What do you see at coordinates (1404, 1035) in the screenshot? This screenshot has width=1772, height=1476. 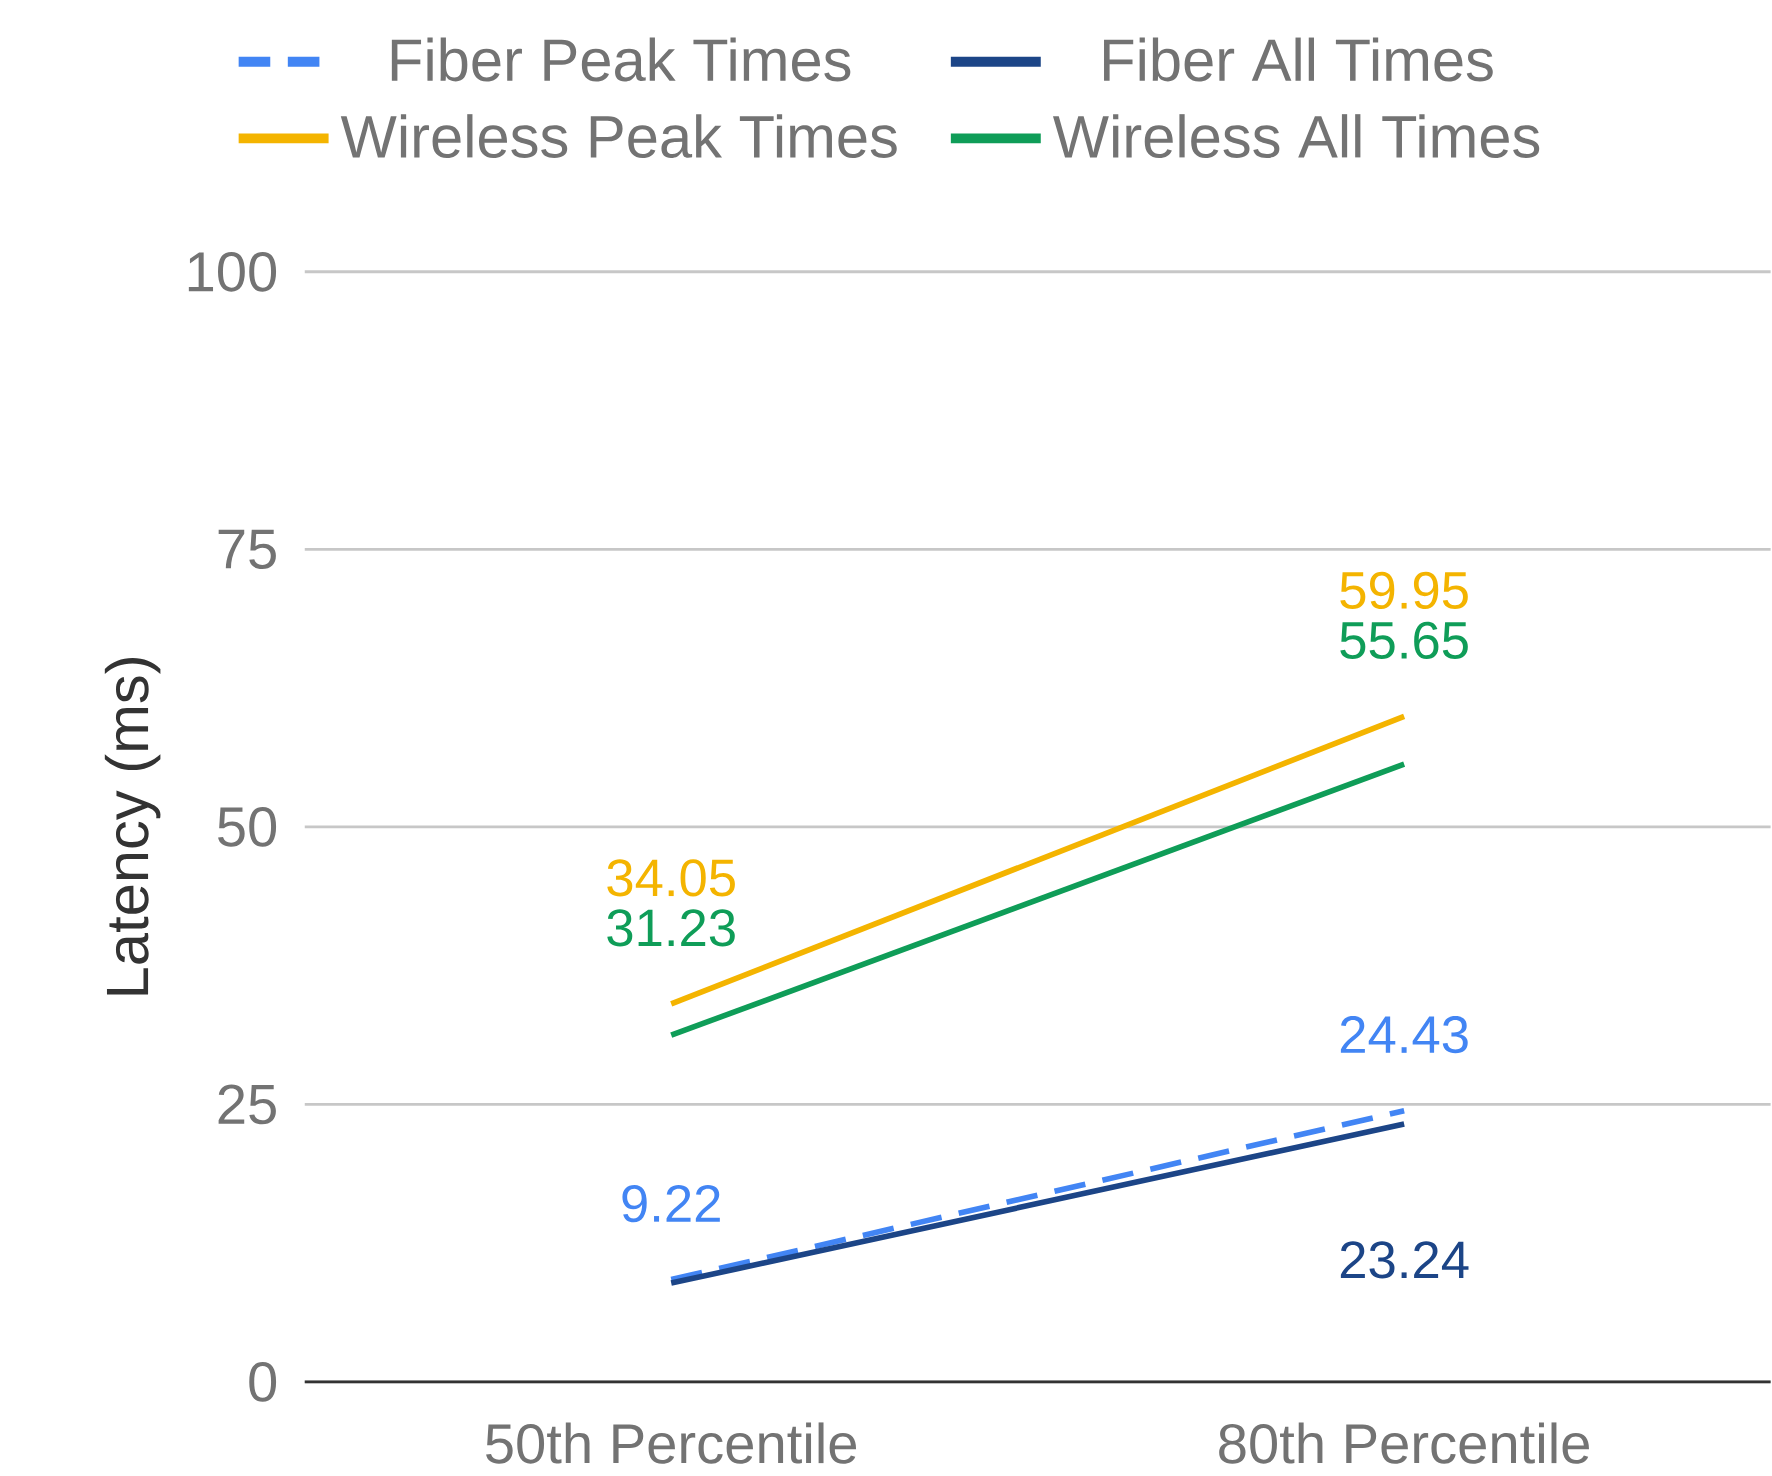 I see `data-label: 24.43` at bounding box center [1404, 1035].